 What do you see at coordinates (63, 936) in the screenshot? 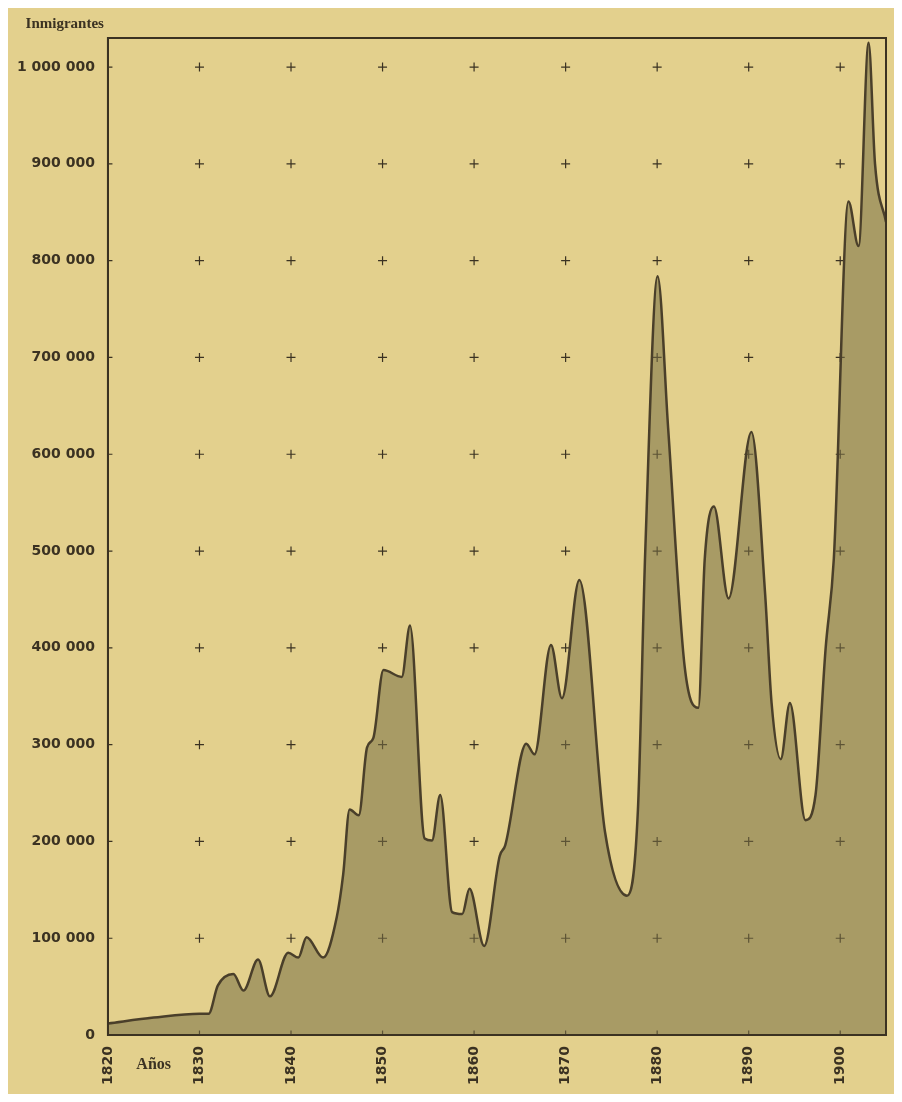
I see `y-tick-label: 100 000` at bounding box center [63, 936].